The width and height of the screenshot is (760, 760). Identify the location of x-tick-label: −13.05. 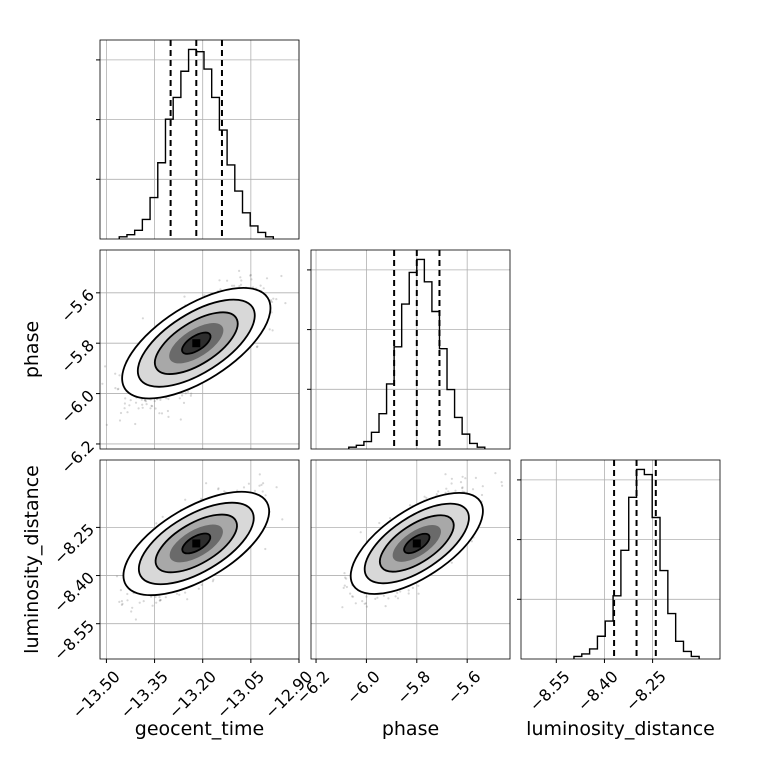
(240, 694).